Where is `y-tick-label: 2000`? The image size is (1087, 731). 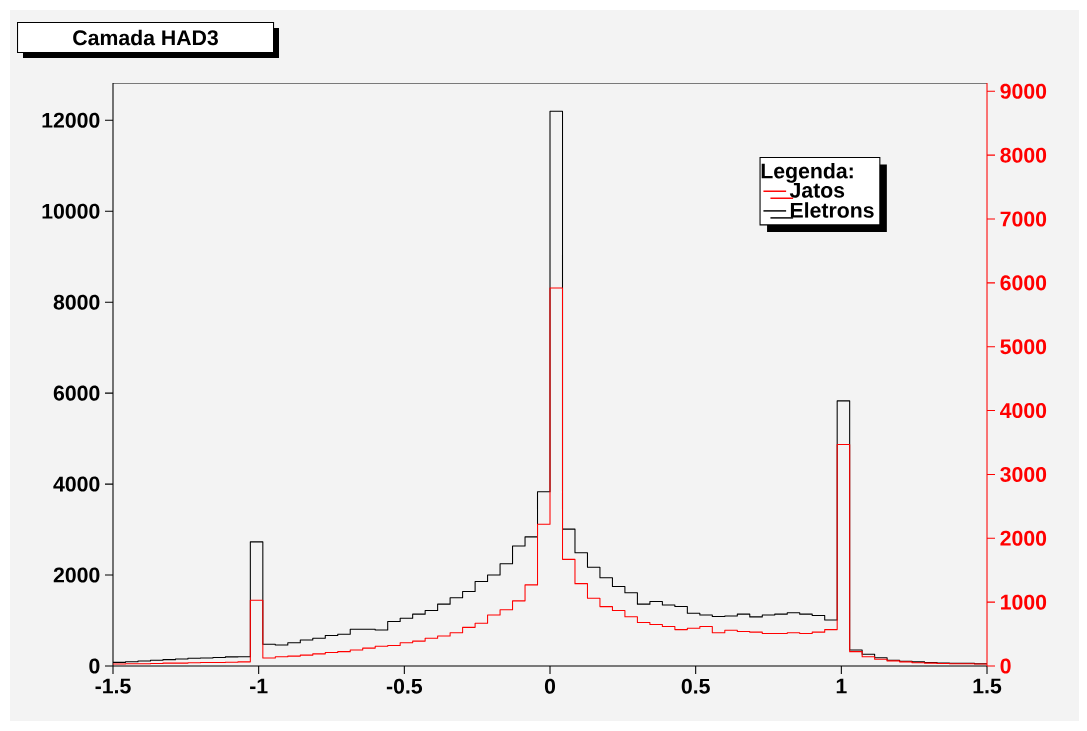
y-tick-label: 2000 is located at coordinates (76, 575).